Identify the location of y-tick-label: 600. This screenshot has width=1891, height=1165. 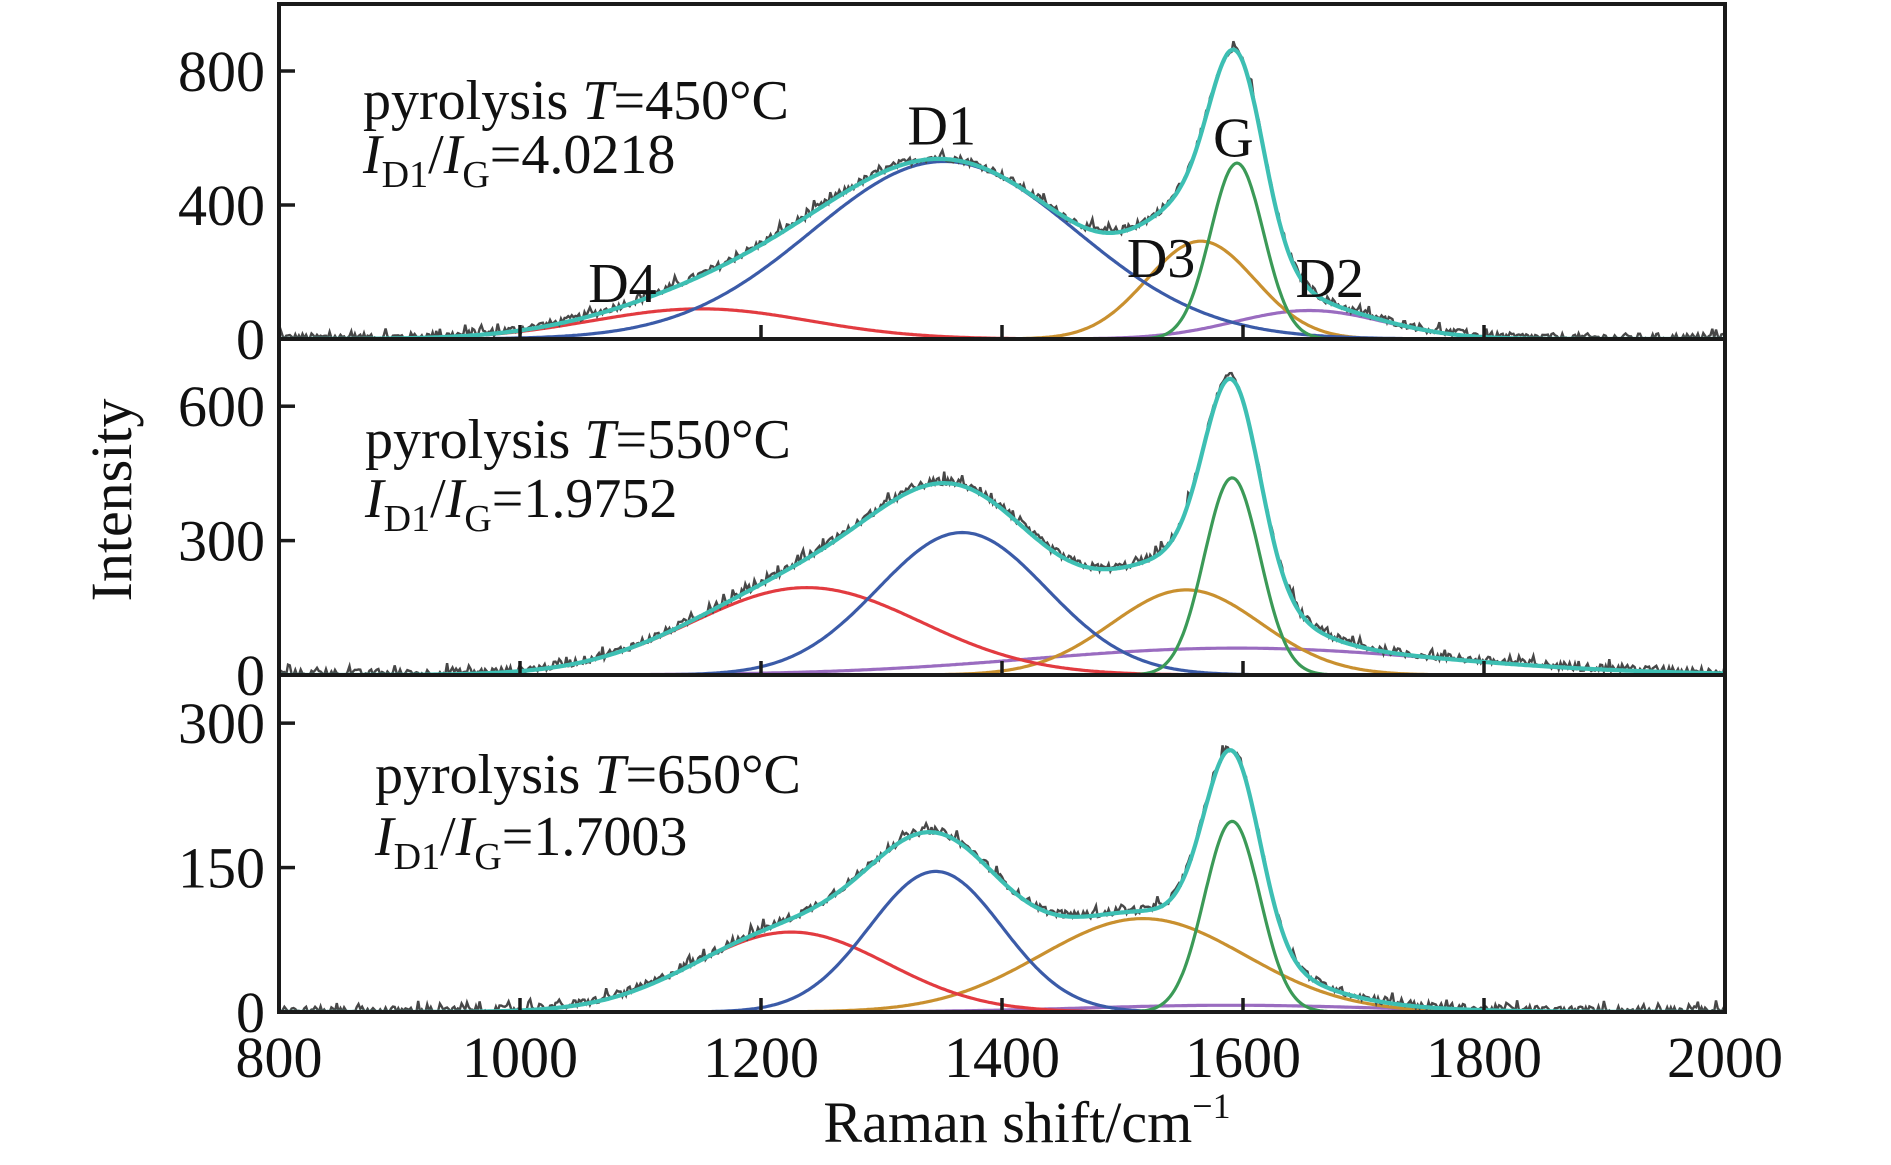
(221, 406).